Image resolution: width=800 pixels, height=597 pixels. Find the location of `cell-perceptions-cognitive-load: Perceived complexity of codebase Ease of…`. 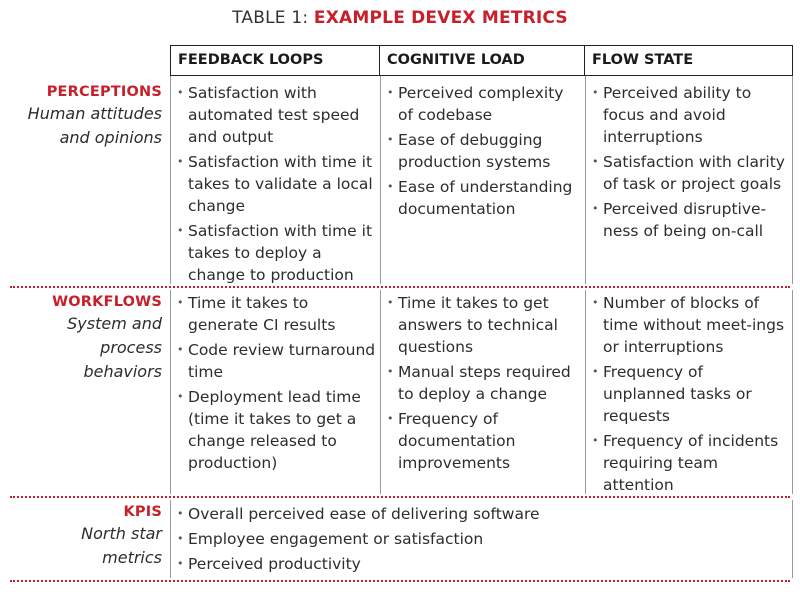

cell-perceptions-cognitive-load: Perceived complexity of codebase Ease of… is located at coordinates (483, 152).